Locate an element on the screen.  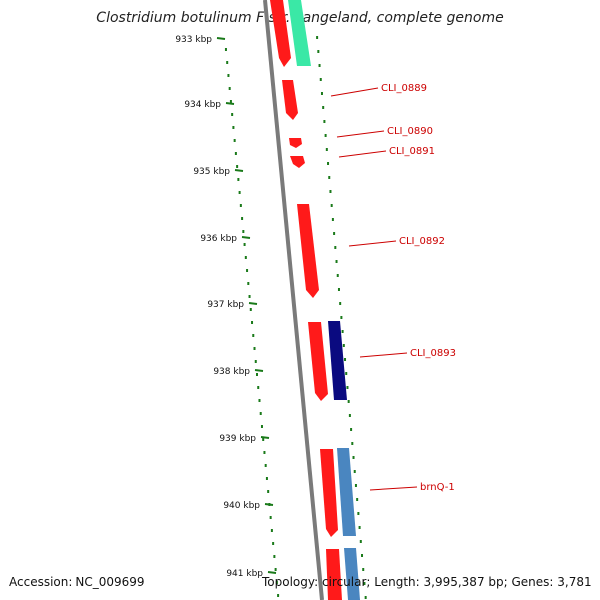
inner-gc-track is located at coordinates (252, 322).